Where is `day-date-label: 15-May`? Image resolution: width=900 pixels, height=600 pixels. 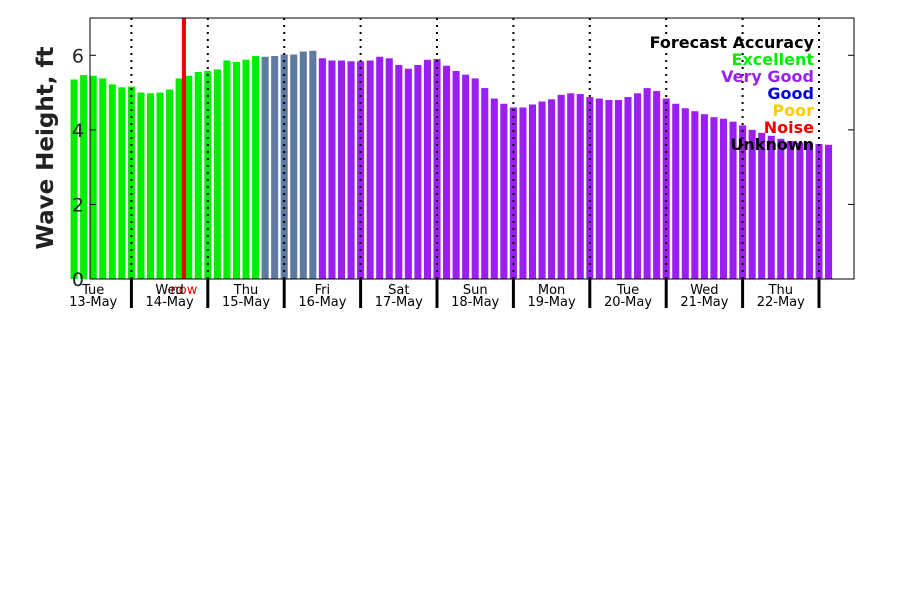 day-date-label: 15-May is located at coordinates (246, 302).